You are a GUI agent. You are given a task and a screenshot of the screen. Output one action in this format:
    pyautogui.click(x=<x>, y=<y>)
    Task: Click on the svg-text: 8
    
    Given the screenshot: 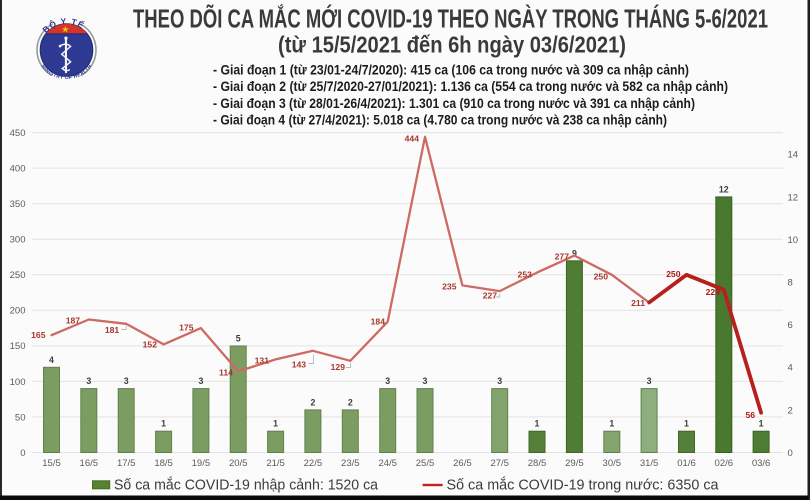 What is the action you would take?
    pyautogui.click(x=790, y=283)
    